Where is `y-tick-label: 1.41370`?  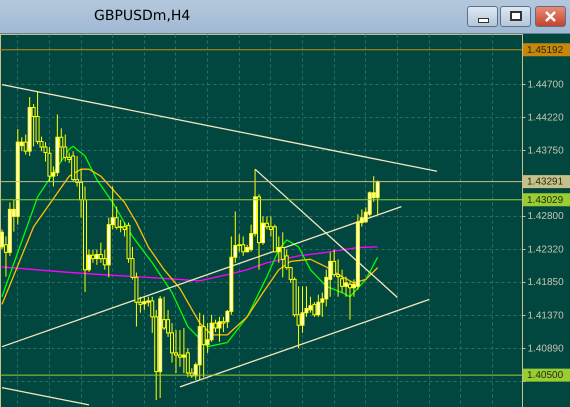 y-tick-label: 1.41370 is located at coordinates (546, 316).